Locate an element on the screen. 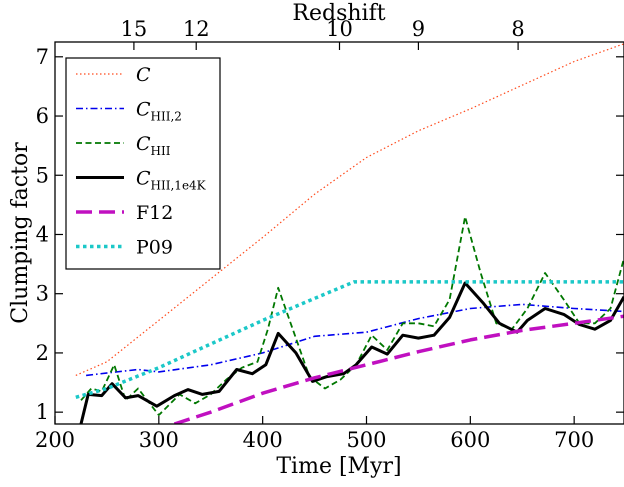 The image size is (624, 487). y-tick-label: 5 is located at coordinates (42, 175).